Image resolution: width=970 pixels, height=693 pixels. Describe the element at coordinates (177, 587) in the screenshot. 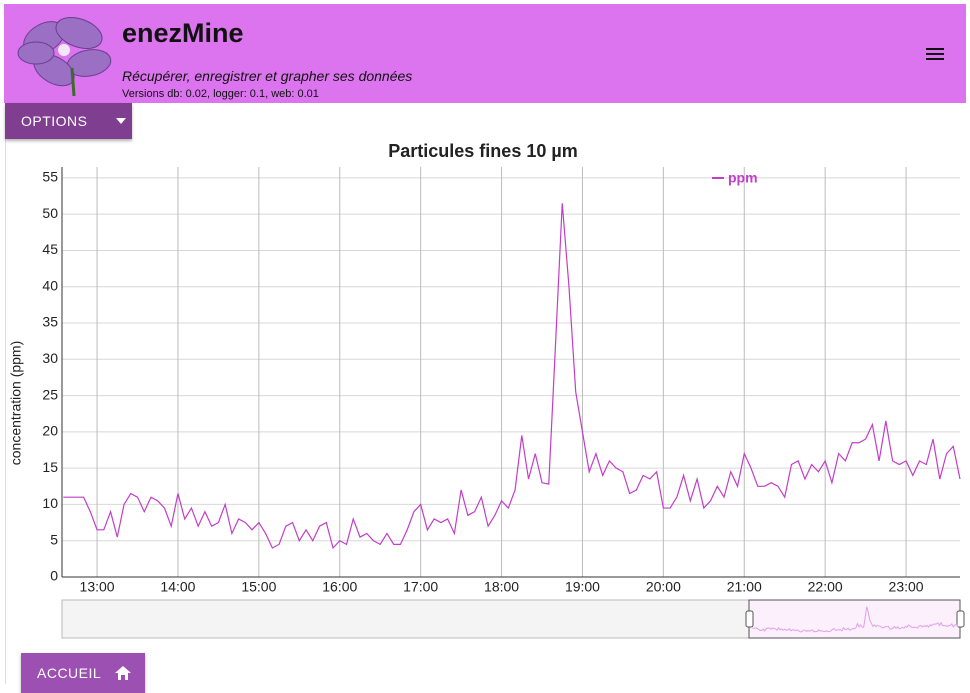

I see `x-tick-label: 14:00` at that location.